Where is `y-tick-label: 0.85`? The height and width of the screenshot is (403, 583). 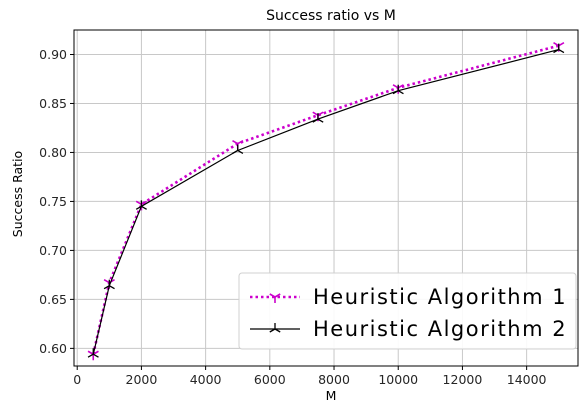
y-tick-label: 0.85 is located at coordinates (53, 103).